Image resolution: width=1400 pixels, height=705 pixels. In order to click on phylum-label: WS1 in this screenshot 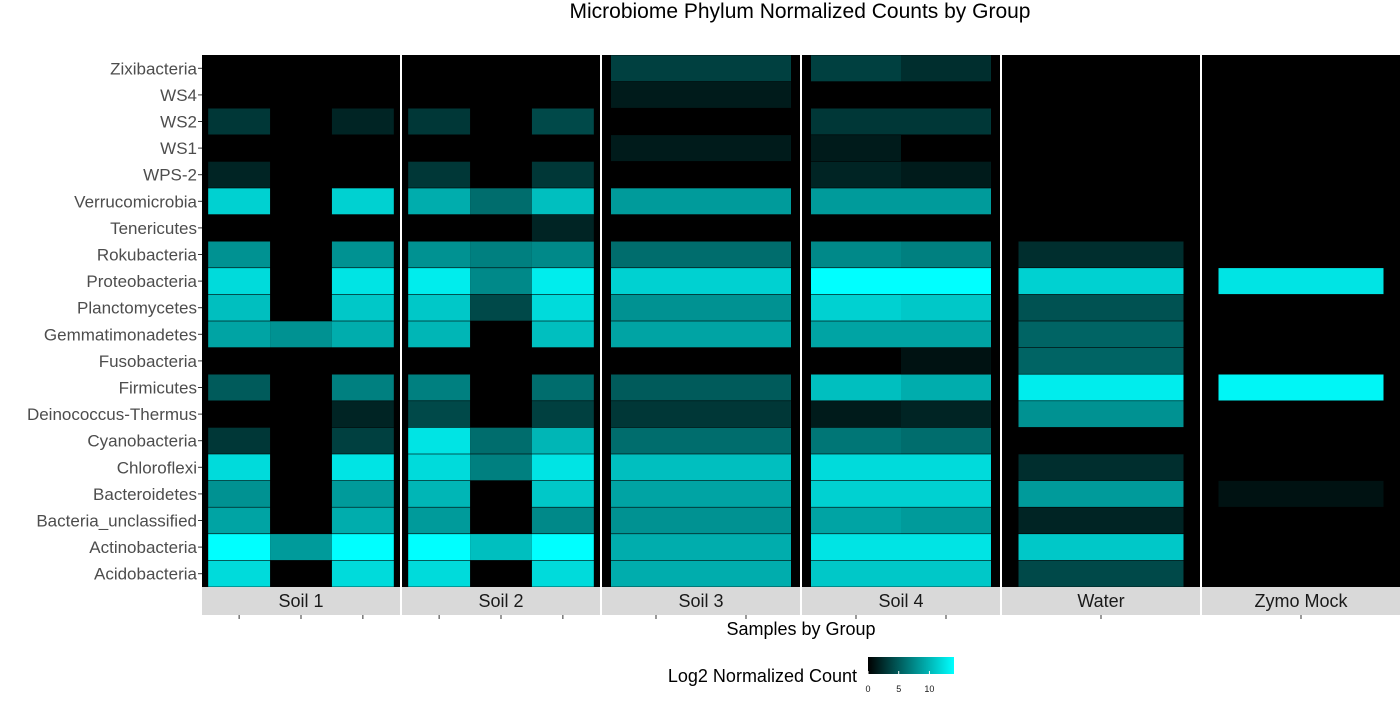, I will do `click(178, 148)`.